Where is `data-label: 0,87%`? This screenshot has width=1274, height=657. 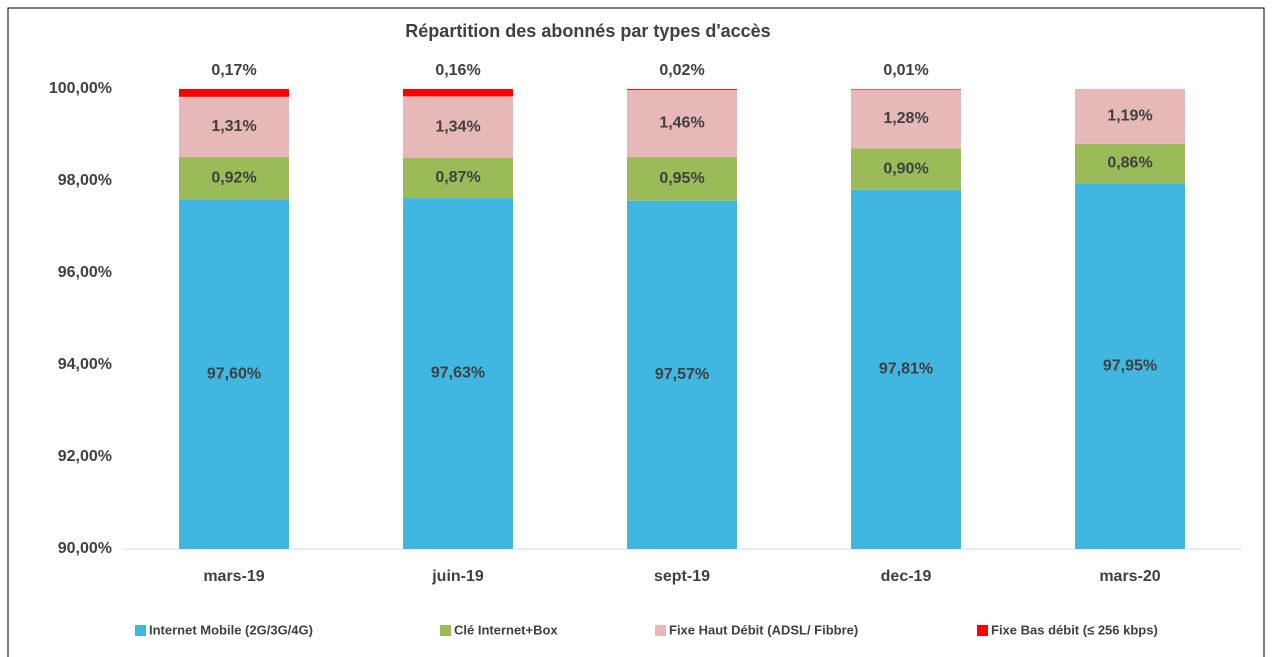 data-label: 0,87% is located at coordinates (457, 177).